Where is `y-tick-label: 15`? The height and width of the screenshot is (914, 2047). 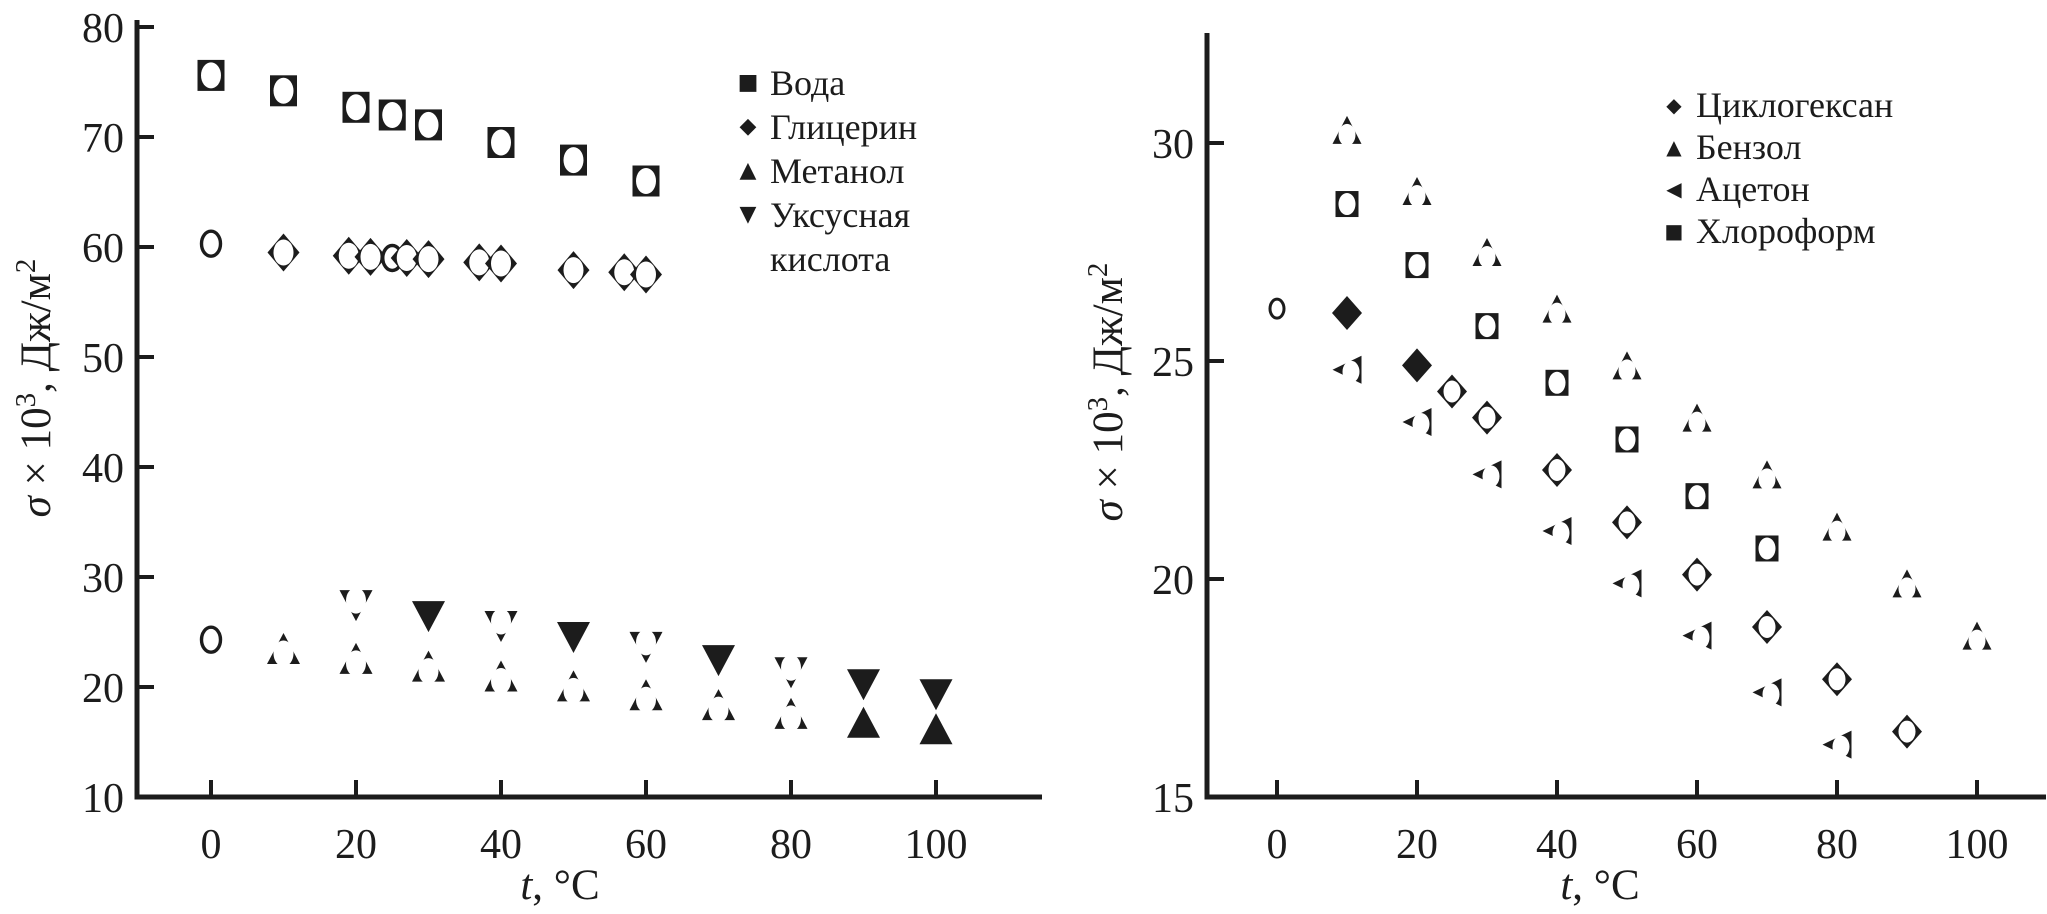 y-tick-label: 15 is located at coordinates (1173, 799).